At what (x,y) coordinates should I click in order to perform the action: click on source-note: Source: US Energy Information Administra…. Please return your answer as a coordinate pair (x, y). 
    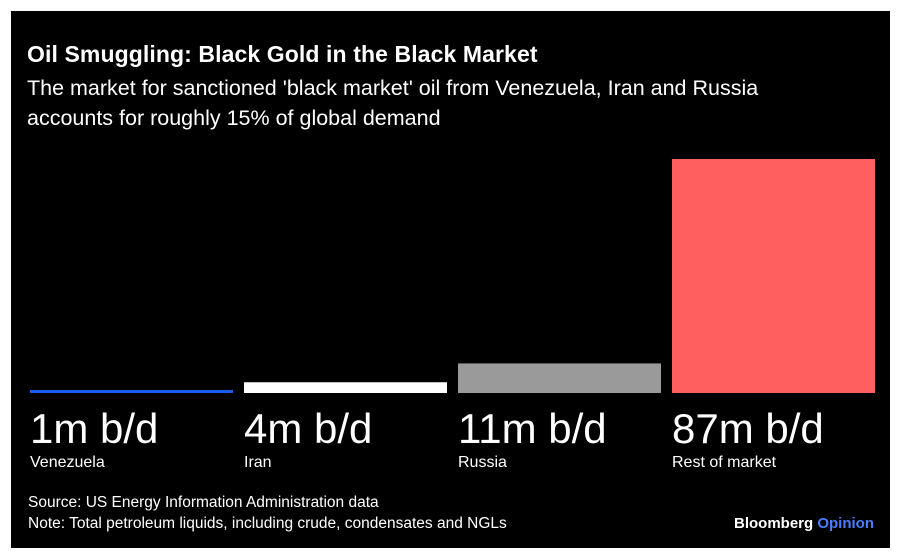
    Looking at the image, I should click on (203, 502).